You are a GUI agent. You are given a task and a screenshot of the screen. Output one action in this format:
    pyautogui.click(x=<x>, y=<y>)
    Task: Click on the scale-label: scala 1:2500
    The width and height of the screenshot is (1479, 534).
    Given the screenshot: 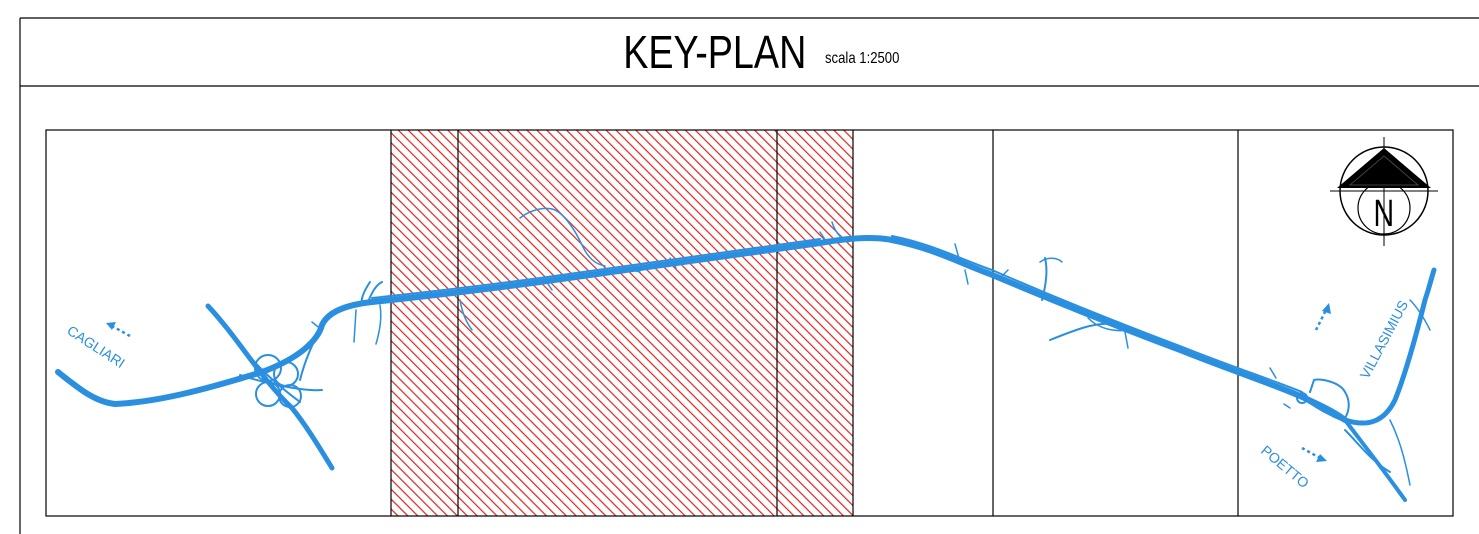 What is the action you would take?
    pyautogui.click(x=862, y=58)
    